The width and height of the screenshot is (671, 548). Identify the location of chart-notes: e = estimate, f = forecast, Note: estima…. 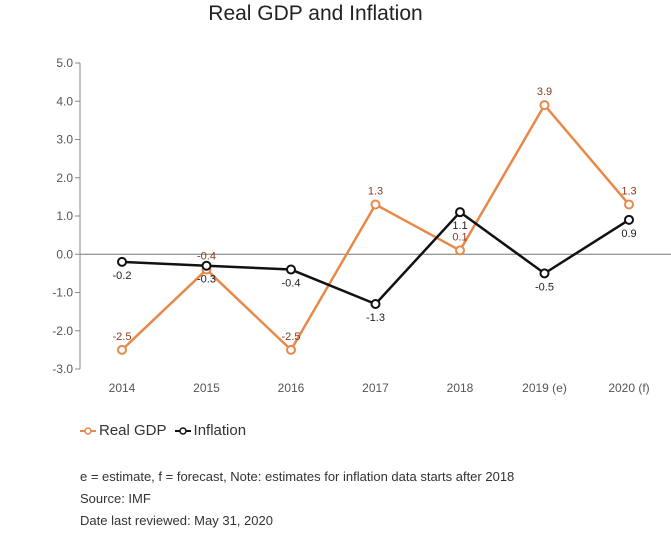
(297, 499).